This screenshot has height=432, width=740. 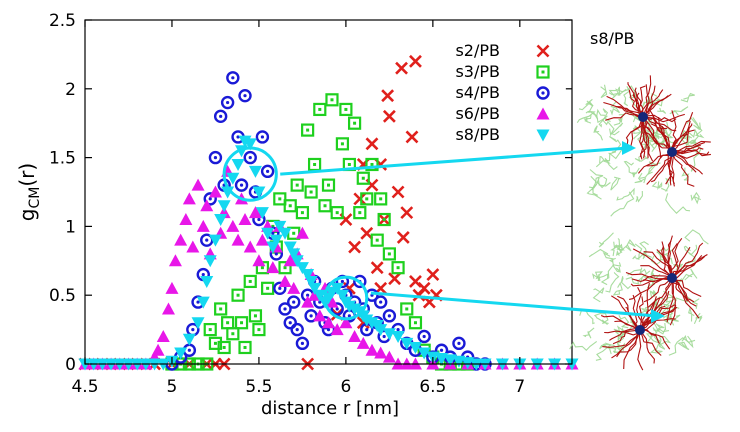 I want to click on arrow-to-top-snapshot, so click(x=458, y=158).